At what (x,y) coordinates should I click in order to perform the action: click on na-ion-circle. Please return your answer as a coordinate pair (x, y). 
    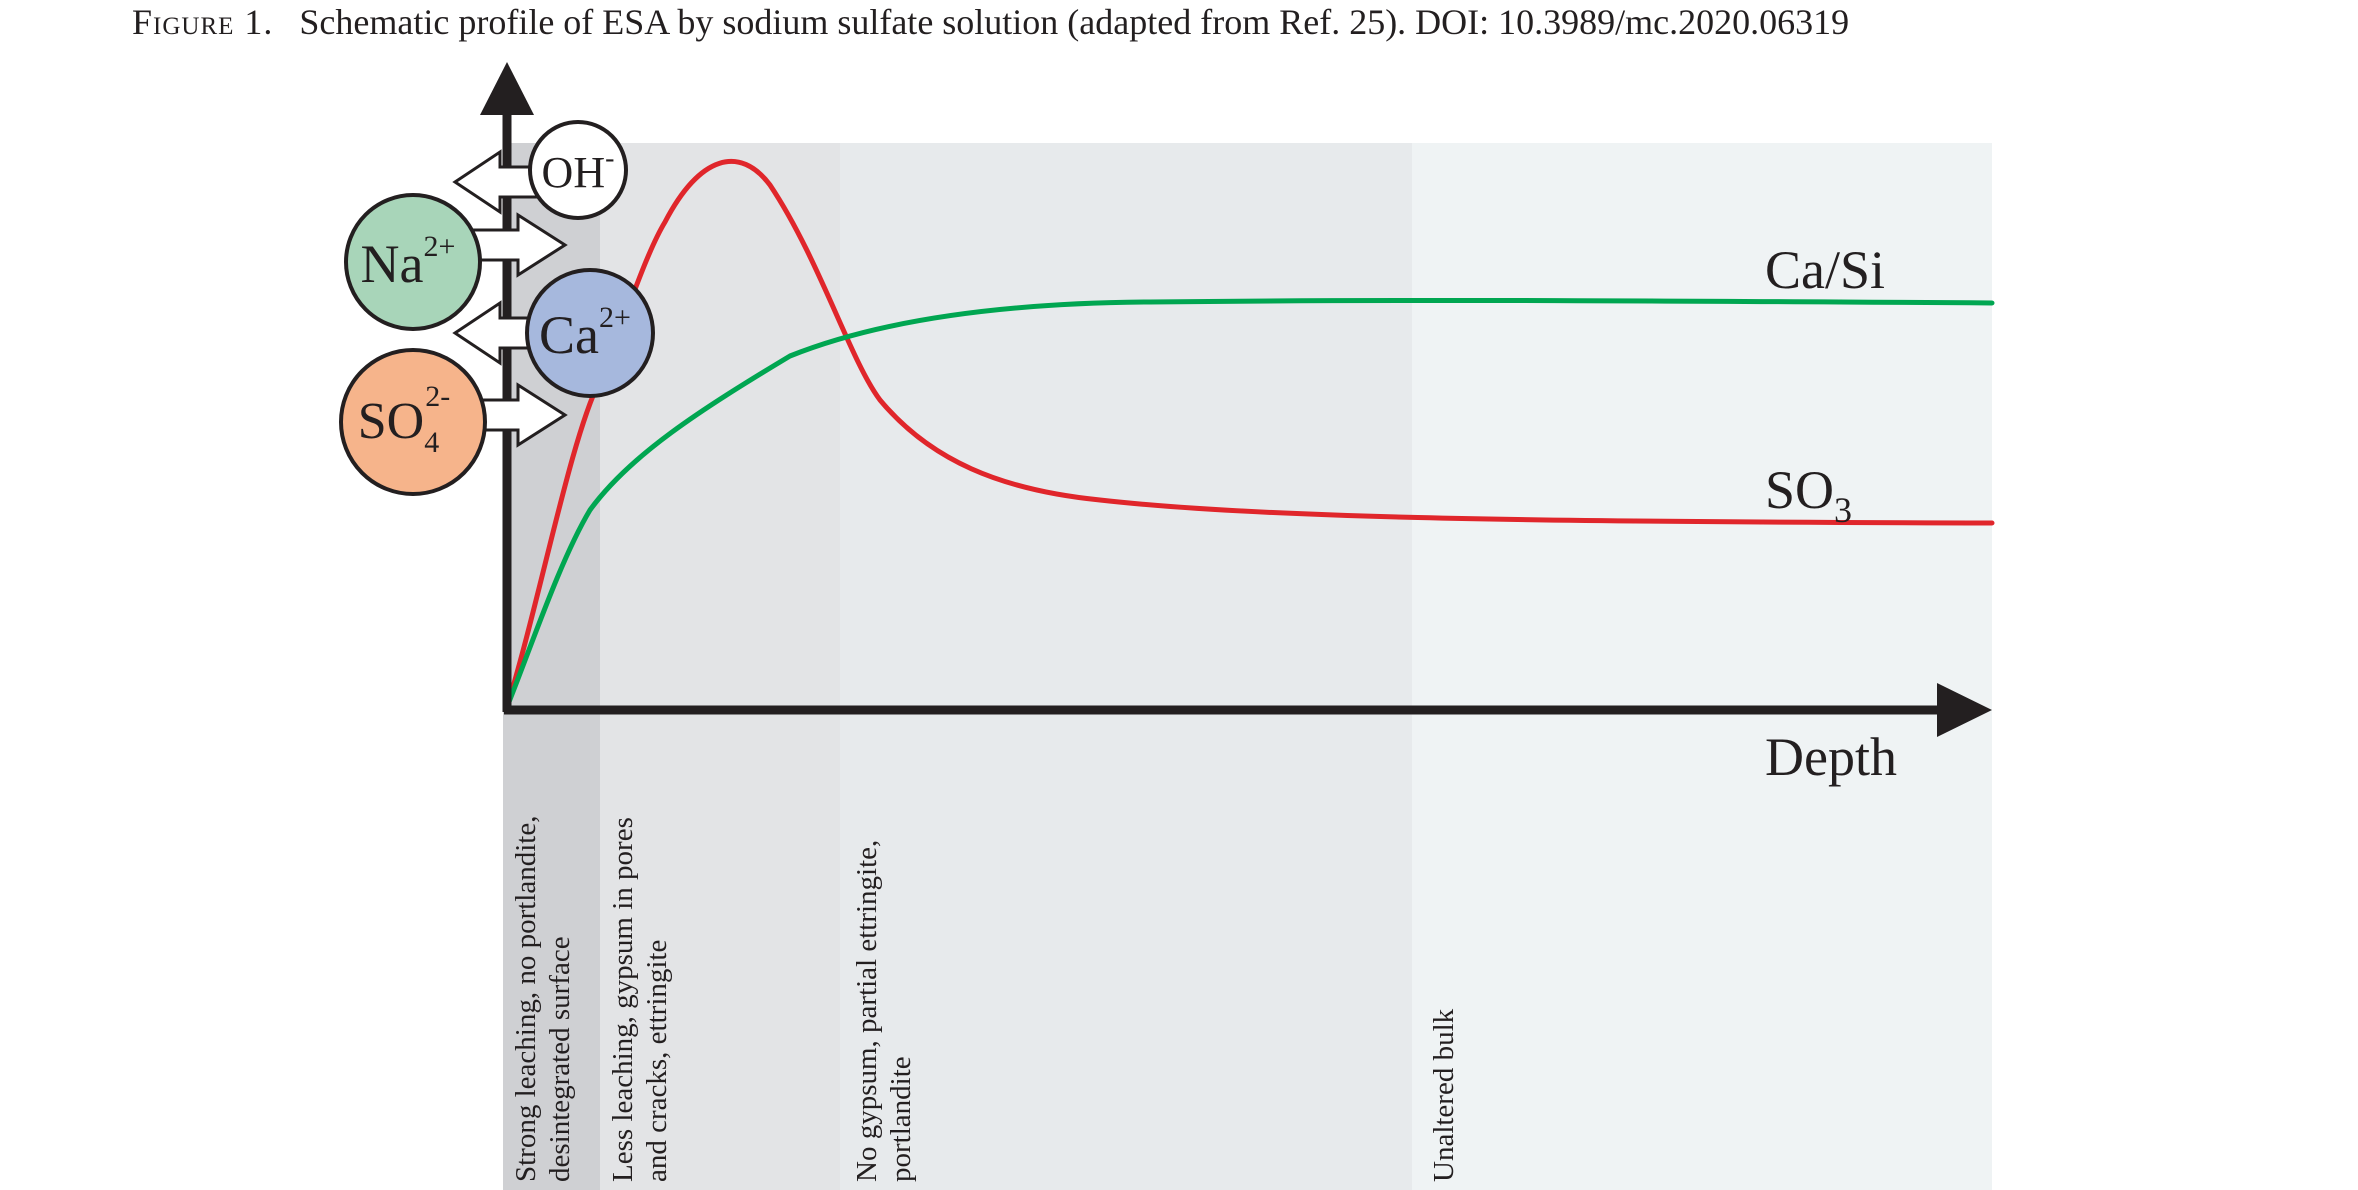
    Looking at the image, I should click on (413, 262).